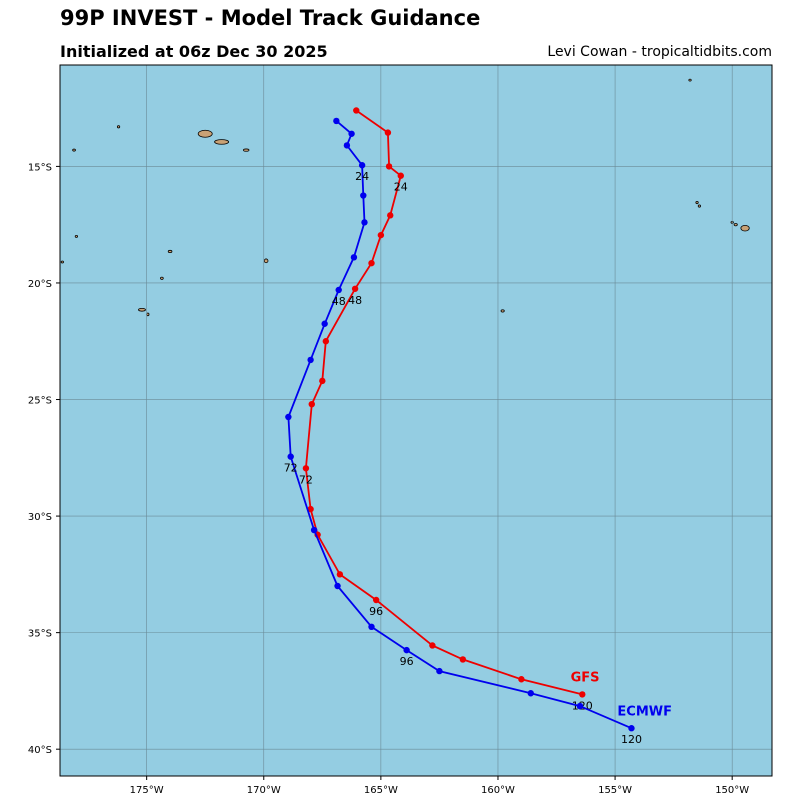 The image size is (800, 800). What do you see at coordinates (732, 790) in the screenshot?
I see `lon-tick-label: 150°W` at bounding box center [732, 790].